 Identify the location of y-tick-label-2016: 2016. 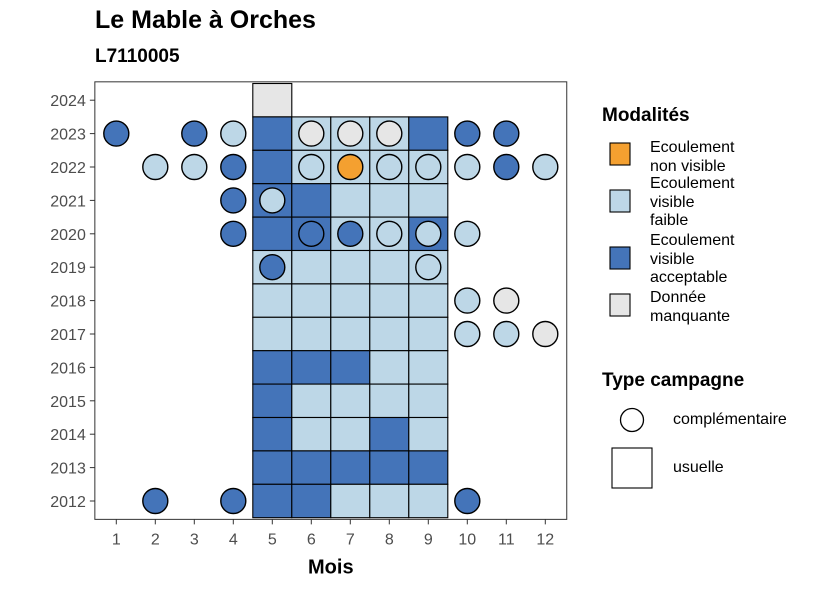
(68, 368).